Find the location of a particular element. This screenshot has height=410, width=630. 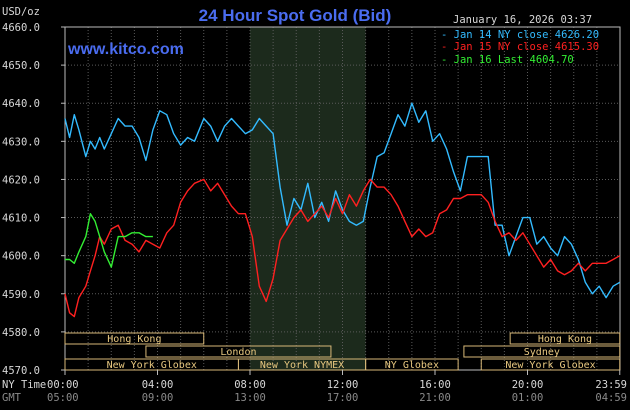

x-tick-label-gmt: 05:00 is located at coordinates (63, 398).